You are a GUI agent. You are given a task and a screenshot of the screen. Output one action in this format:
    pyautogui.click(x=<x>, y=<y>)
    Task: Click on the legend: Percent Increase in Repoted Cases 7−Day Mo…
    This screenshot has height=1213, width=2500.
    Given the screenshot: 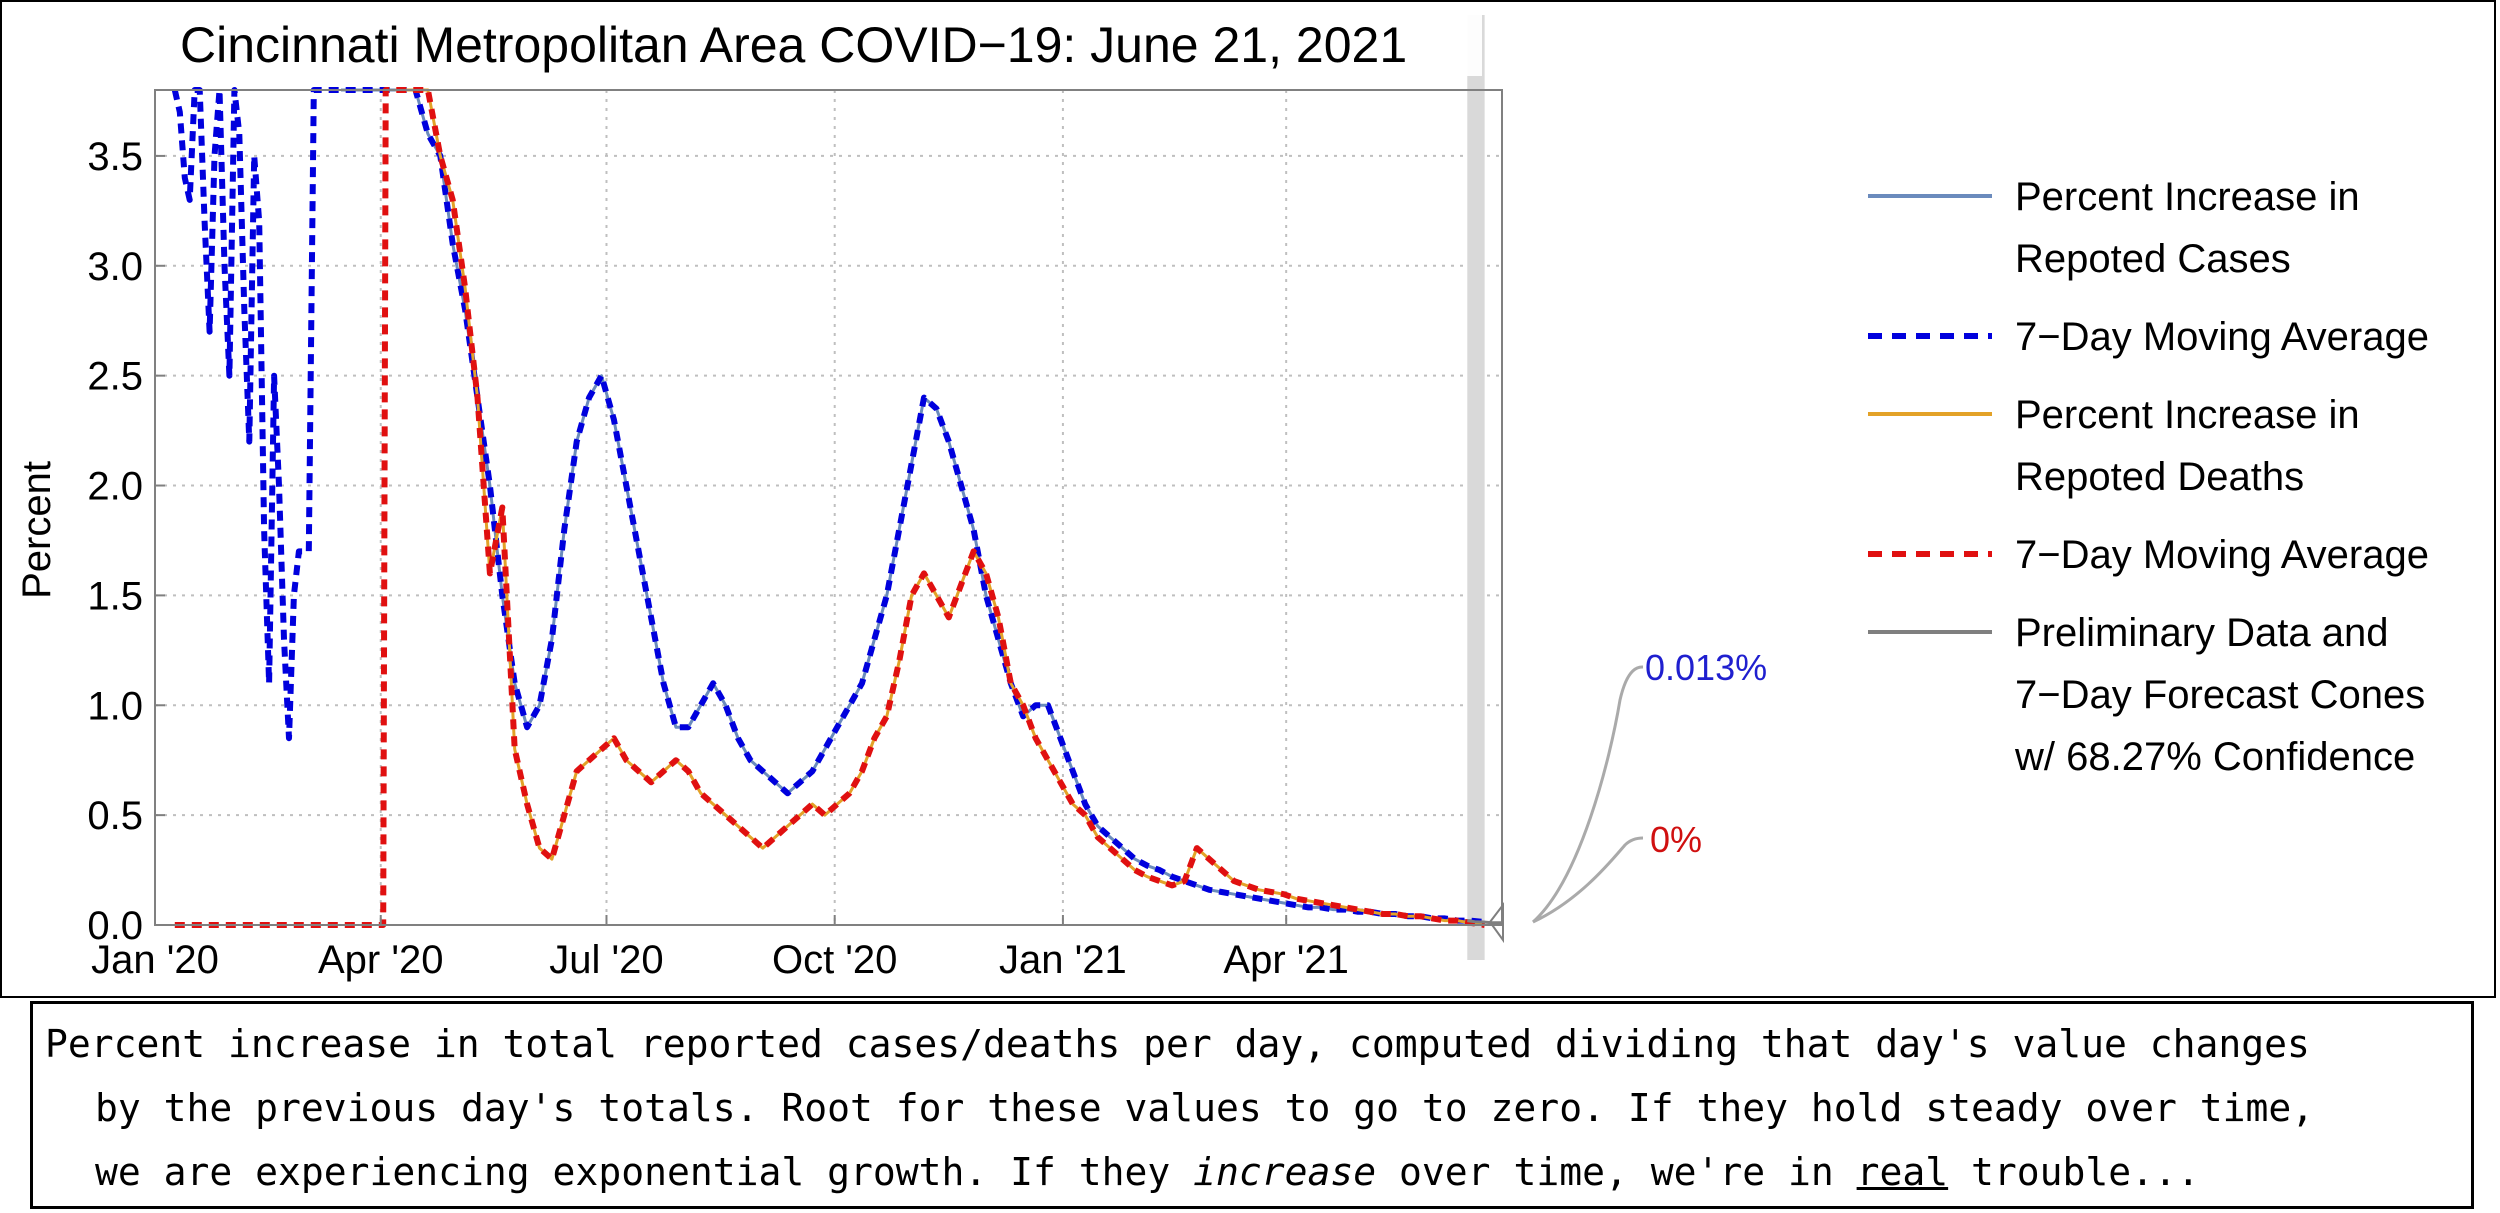 What is the action you would take?
    pyautogui.click(x=2148, y=477)
    